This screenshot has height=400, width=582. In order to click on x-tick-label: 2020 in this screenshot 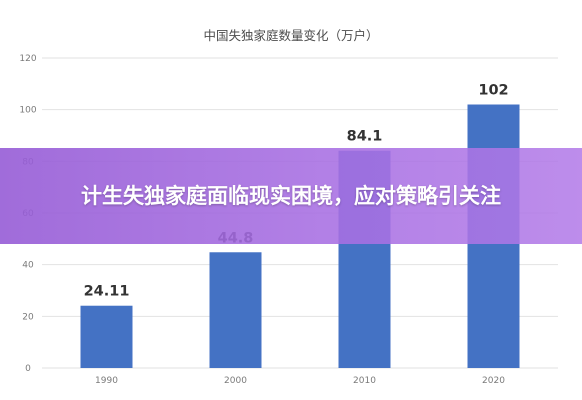, I will do `click(493, 381)`.